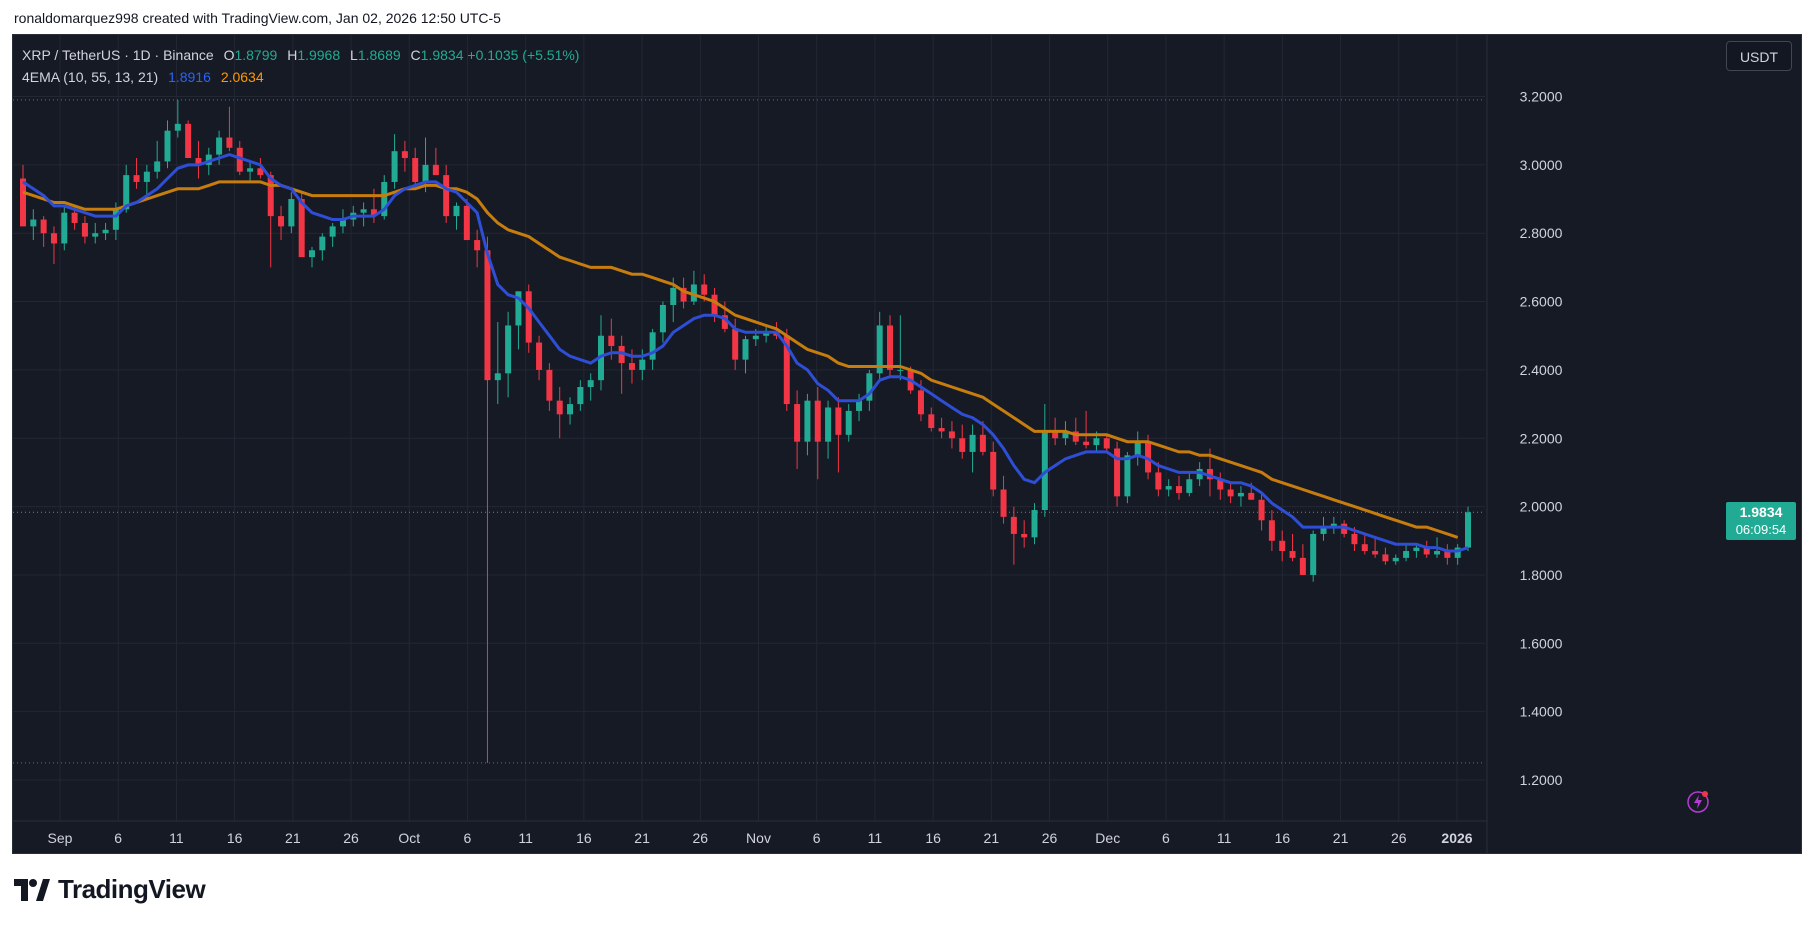 The height and width of the screenshot is (928, 1814). What do you see at coordinates (118, 55) in the screenshot?
I see `symbol-label: XRP / TetherUS · 1D · Binance` at bounding box center [118, 55].